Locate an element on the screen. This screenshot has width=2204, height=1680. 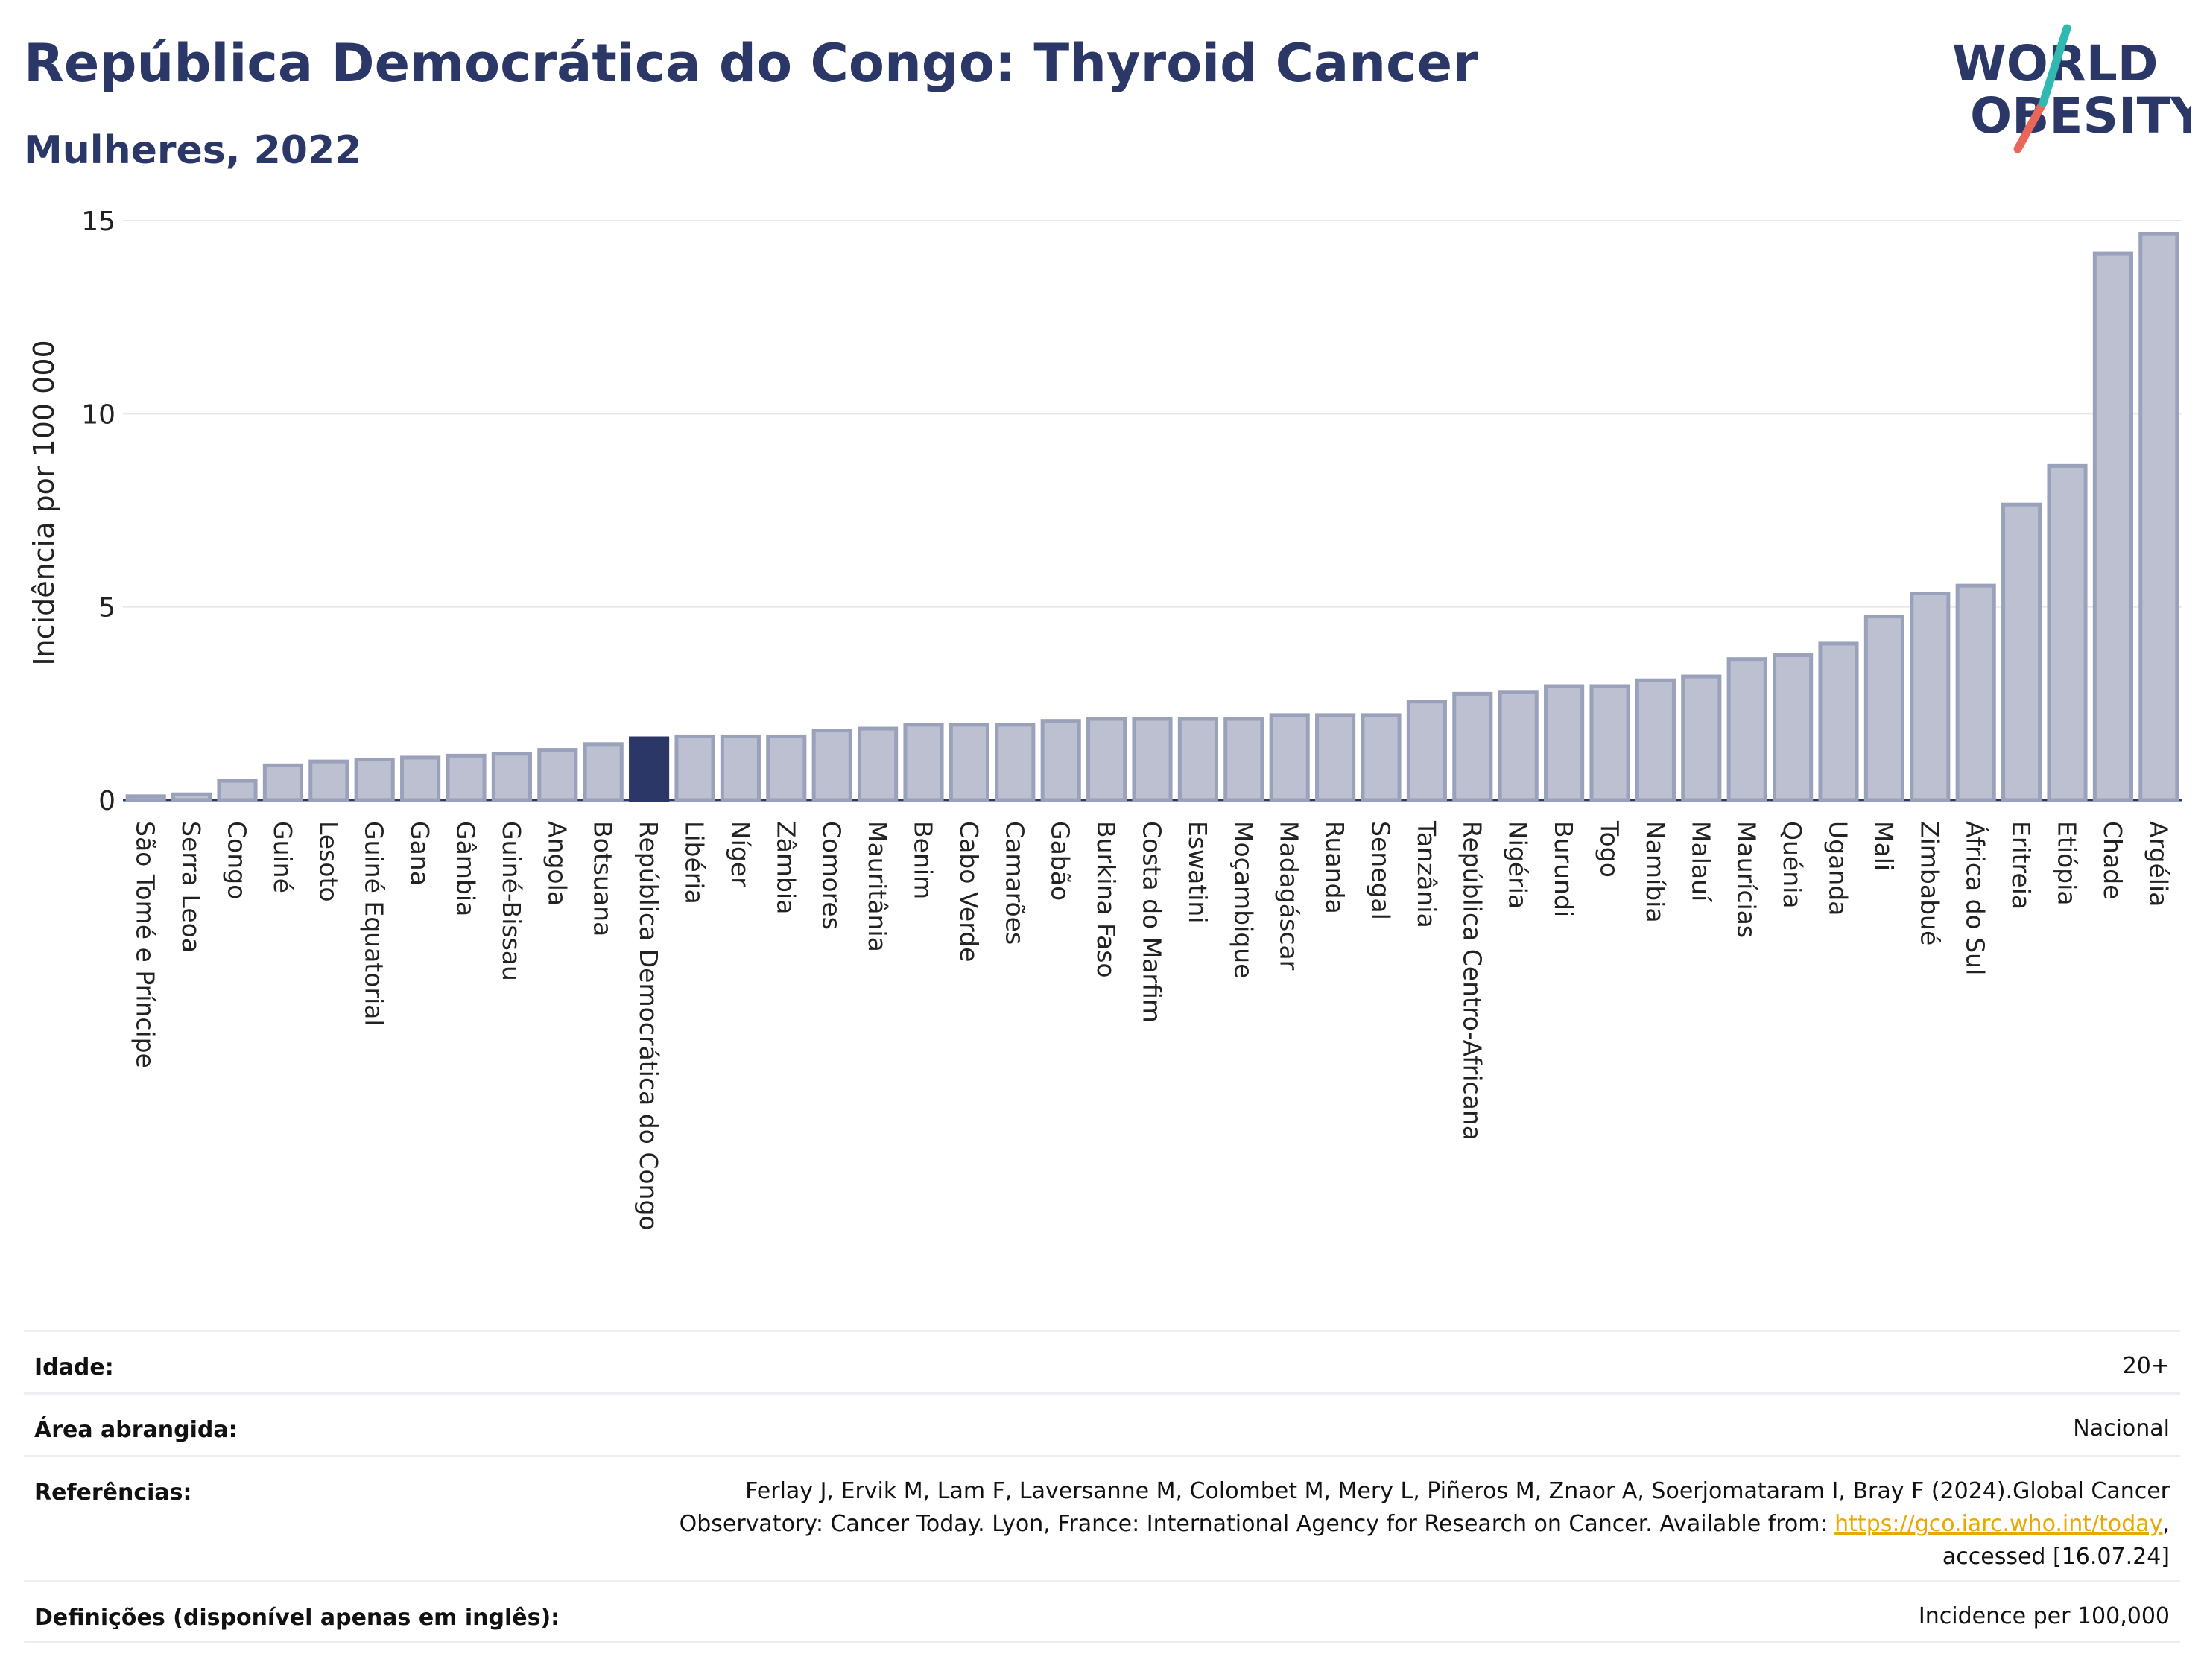
x-tick-label: África do Sul is located at coordinates (1976, 898).